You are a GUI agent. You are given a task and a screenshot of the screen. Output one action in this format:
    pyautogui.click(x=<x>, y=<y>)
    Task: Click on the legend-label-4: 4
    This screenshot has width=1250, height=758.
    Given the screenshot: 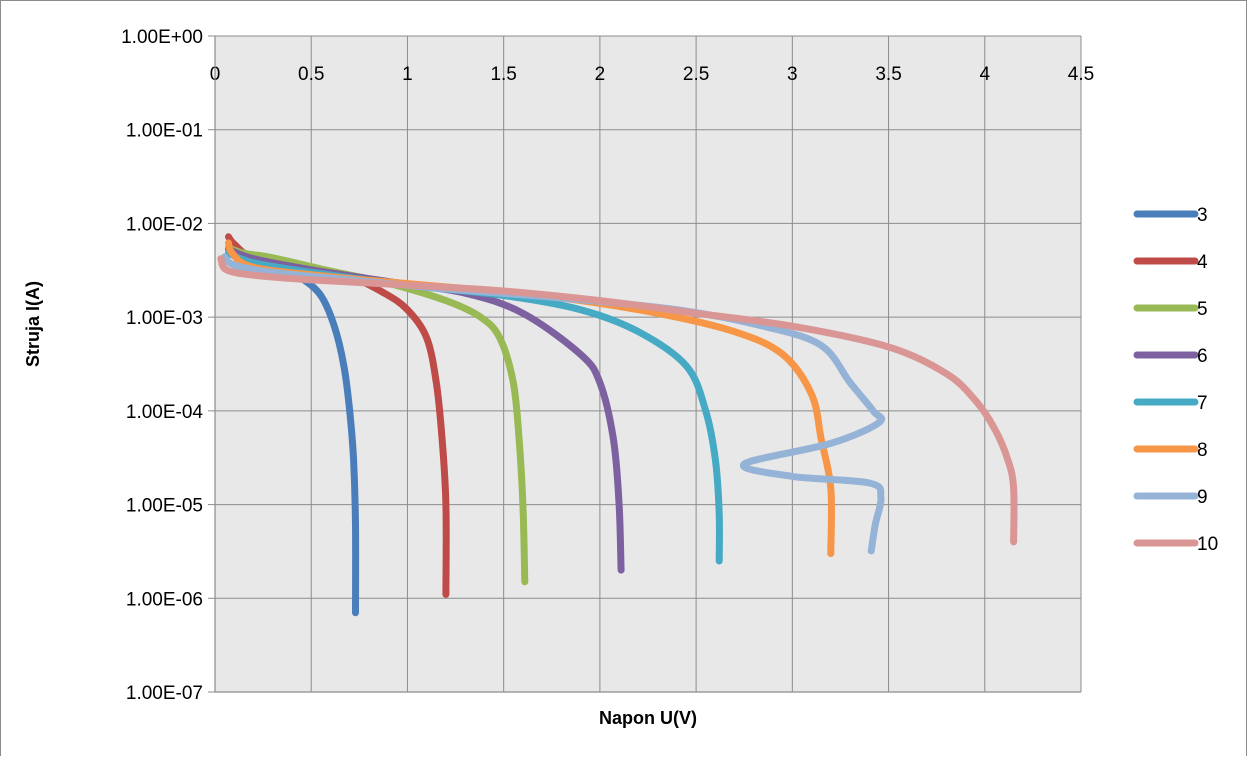 What is the action you would take?
    pyautogui.click(x=1202, y=262)
    